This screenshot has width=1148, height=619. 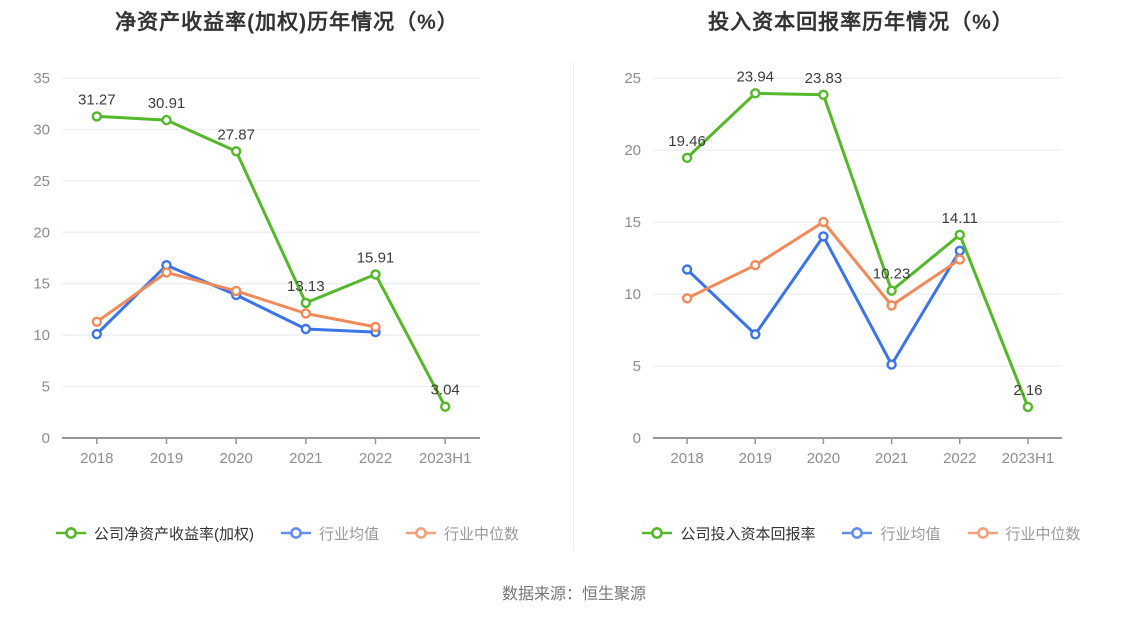 What do you see at coordinates (573, 594) in the screenshot?
I see `data-source-note: 数据来源：恒生聚源` at bounding box center [573, 594].